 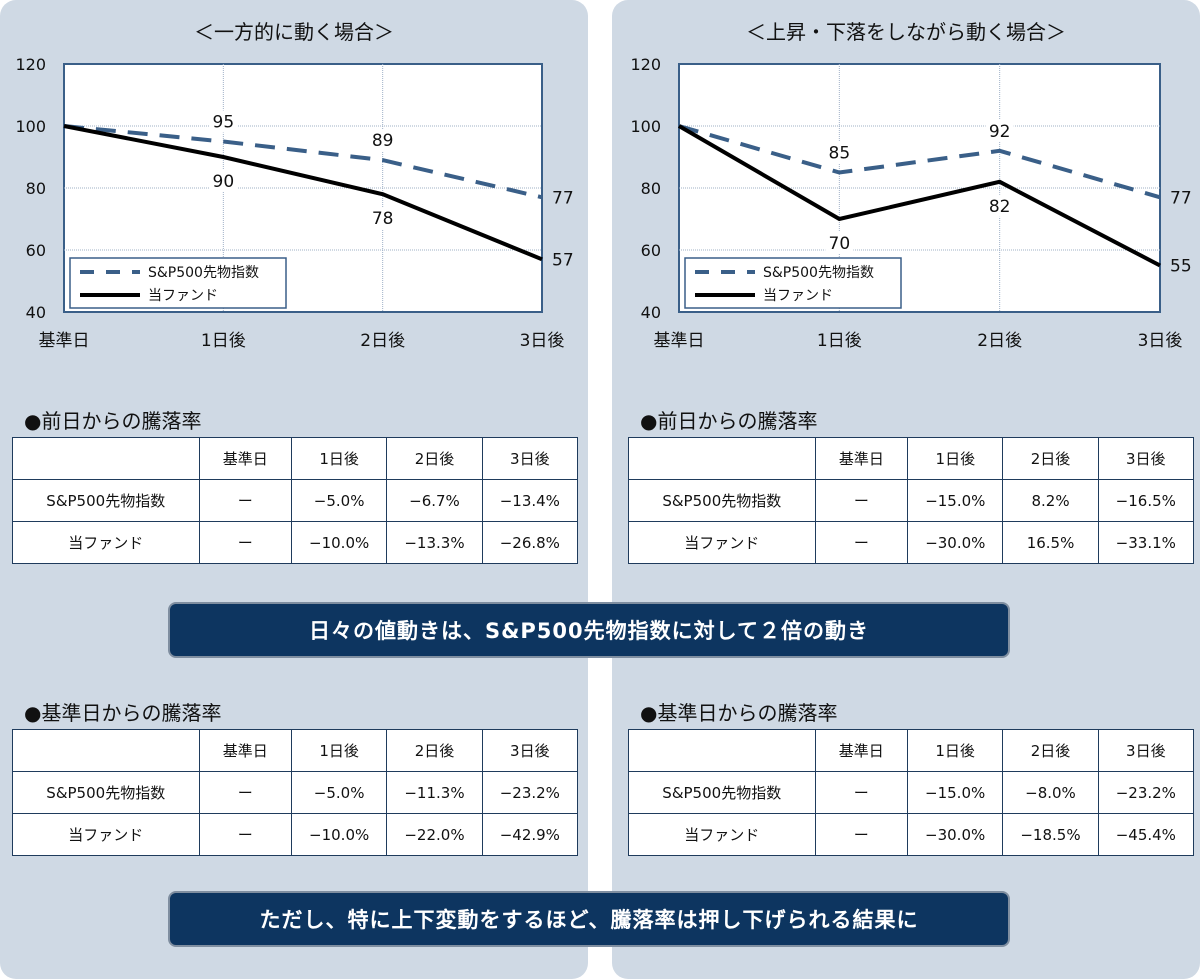 I want to click on banner-volatility-drag: ただし、特に上下変動をするほど、騰落率は押し下げられる結果に, so click(x=589, y=919).